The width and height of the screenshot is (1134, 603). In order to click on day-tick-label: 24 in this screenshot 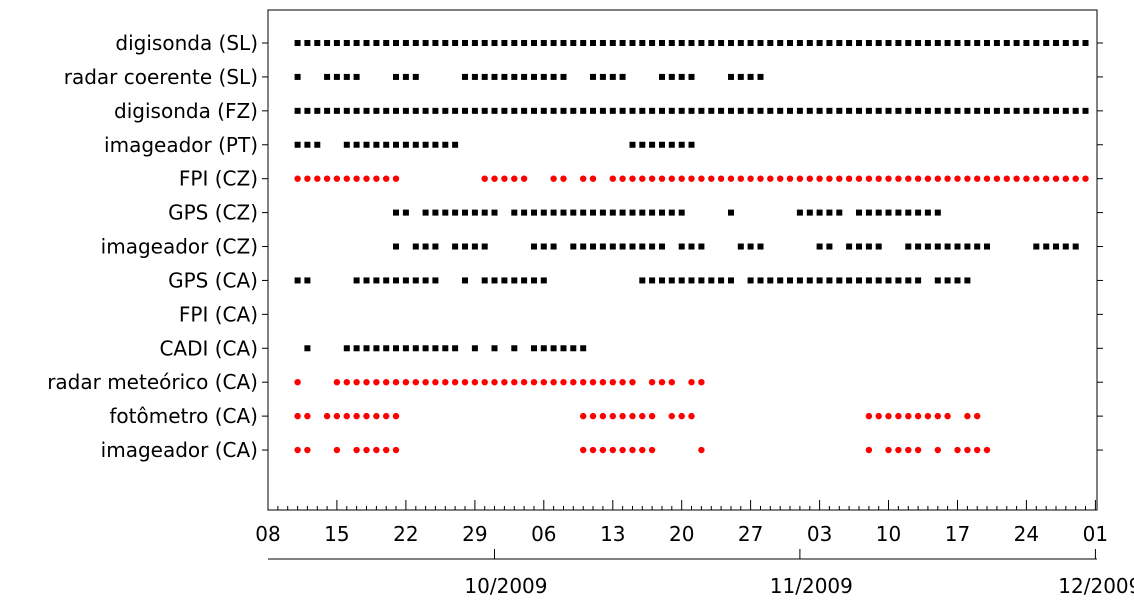, I will do `click(1026, 534)`.